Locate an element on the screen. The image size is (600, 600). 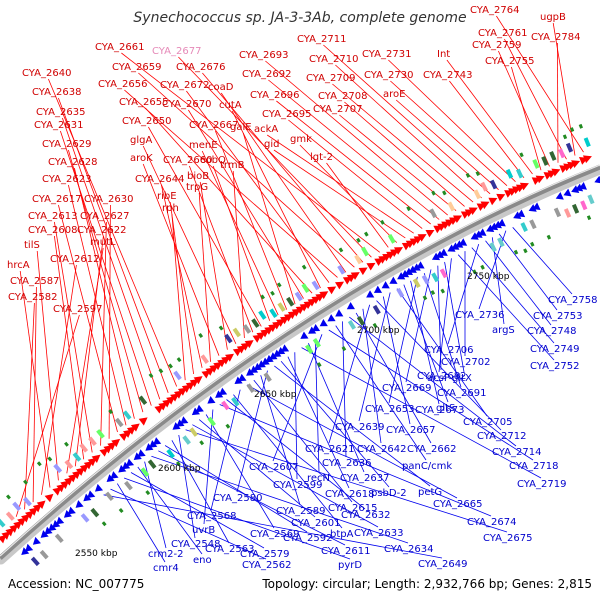
gene-label-forward: glgA is located at coordinates (141, 140).